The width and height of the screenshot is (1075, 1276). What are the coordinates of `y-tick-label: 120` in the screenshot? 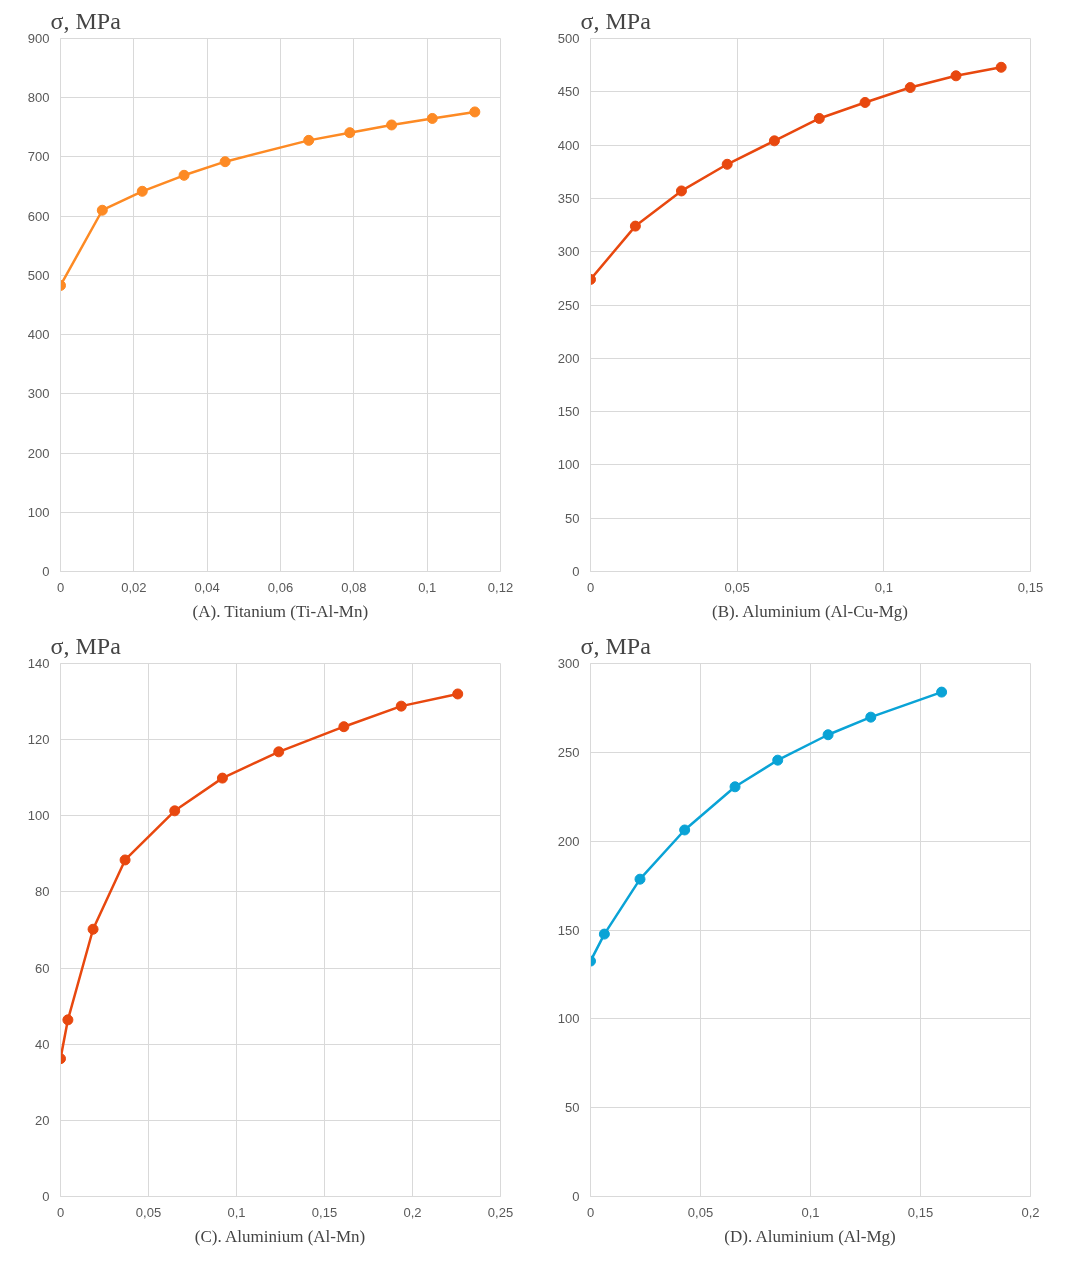 It's located at (38, 740).